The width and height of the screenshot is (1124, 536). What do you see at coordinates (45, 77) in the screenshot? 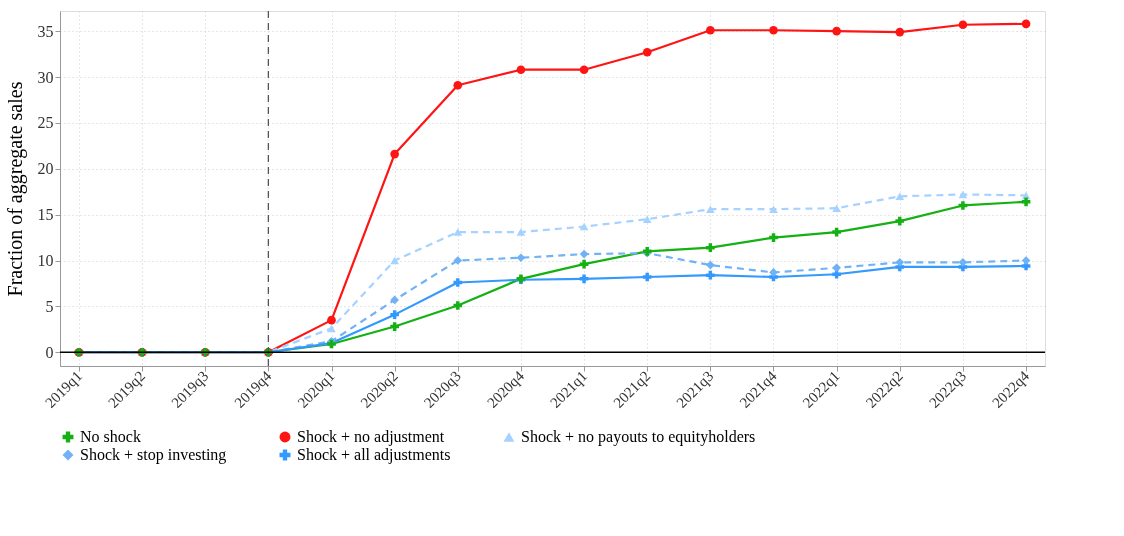
I see `y-tick-label: 30` at bounding box center [45, 77].